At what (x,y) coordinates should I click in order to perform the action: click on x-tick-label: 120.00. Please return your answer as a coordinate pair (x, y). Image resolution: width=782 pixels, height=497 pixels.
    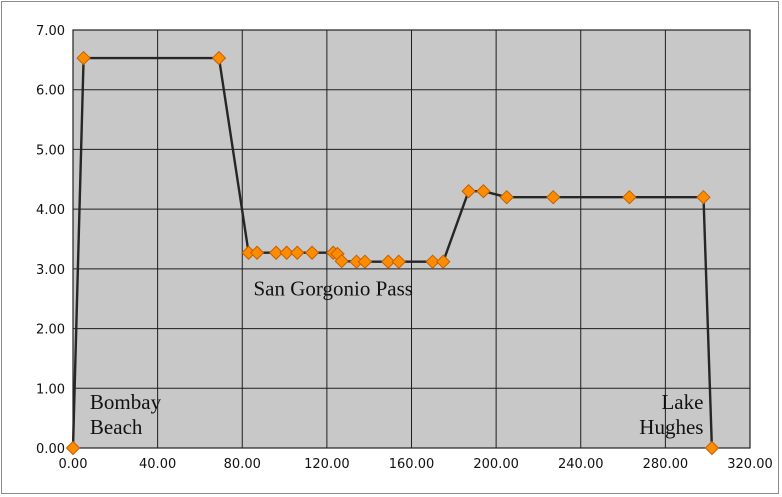
    Looking at the image, I should click on (327, 464).